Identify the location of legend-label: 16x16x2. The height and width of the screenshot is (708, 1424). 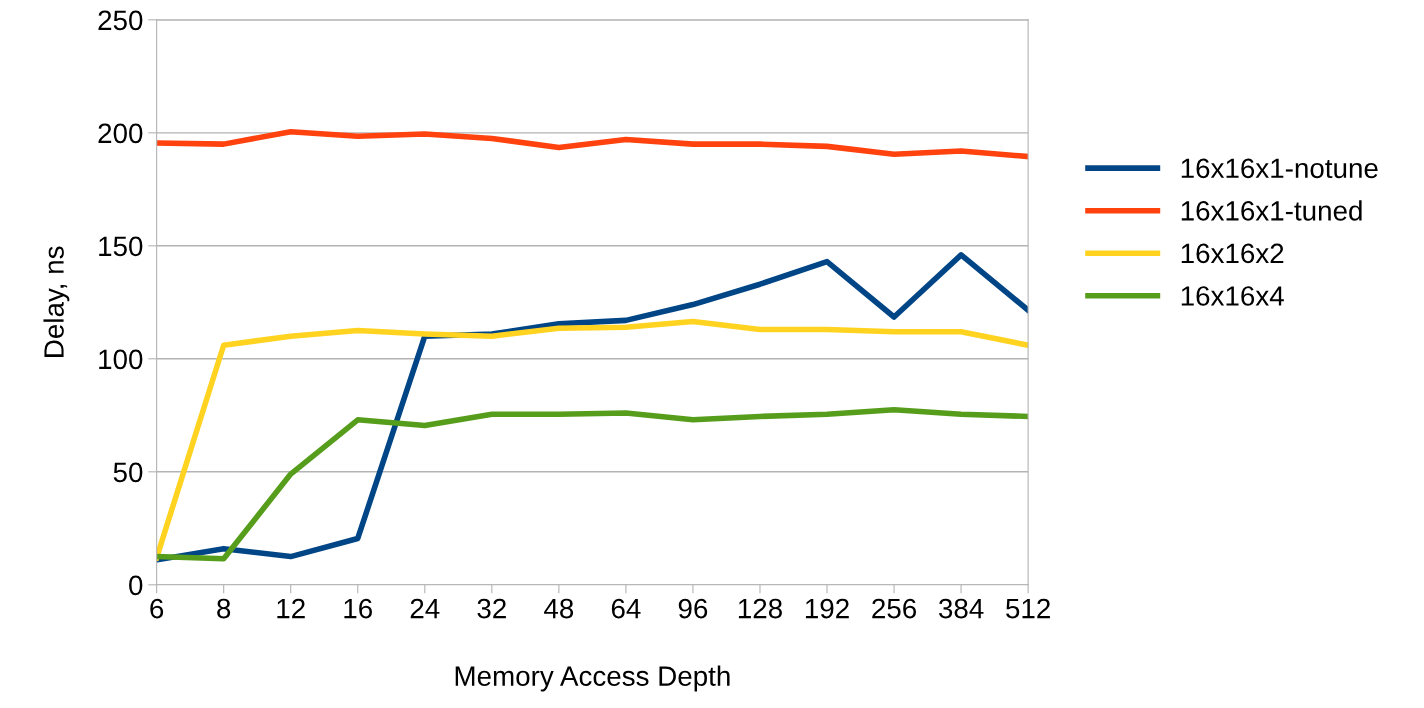
(1232, 253).